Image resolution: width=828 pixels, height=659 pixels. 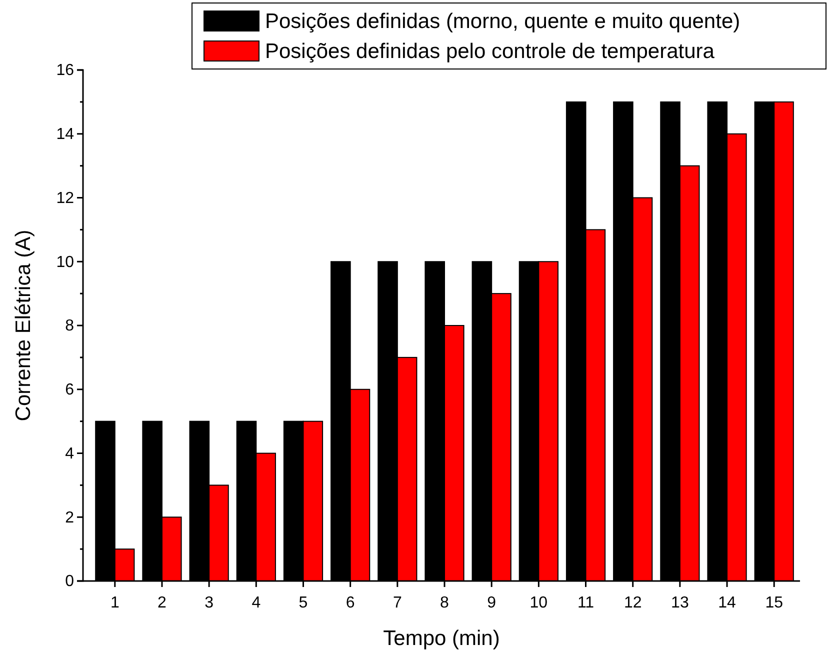 What do you see at coordinates (680, 603) in the screenshot?
I see `x-tick-label: 13` at bounding box center [680, 603].